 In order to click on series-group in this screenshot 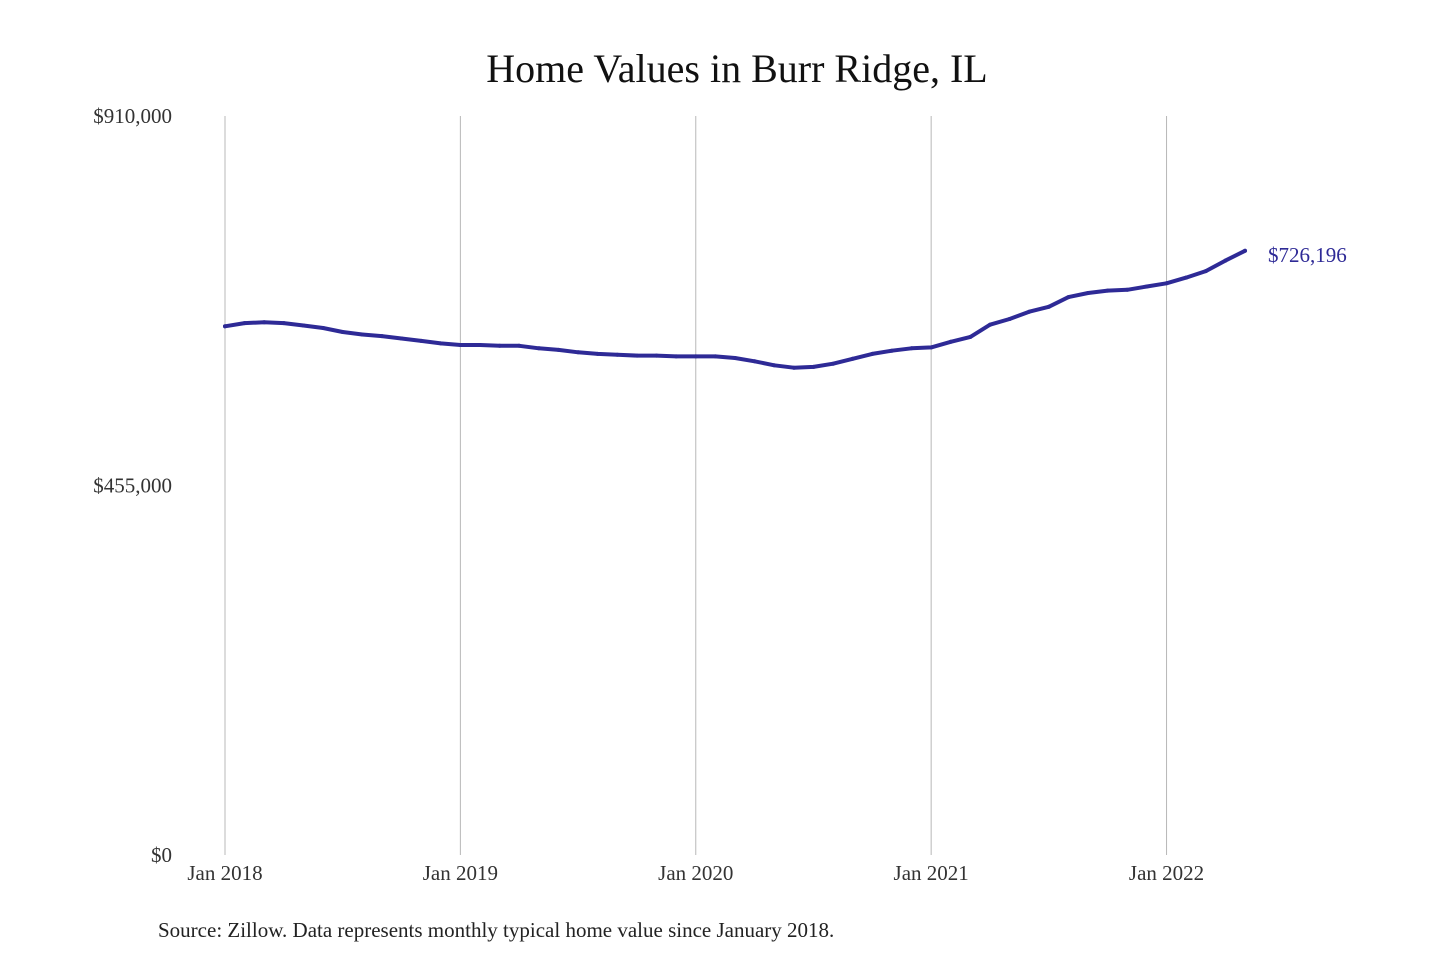, I will do `click(735, 309)`.